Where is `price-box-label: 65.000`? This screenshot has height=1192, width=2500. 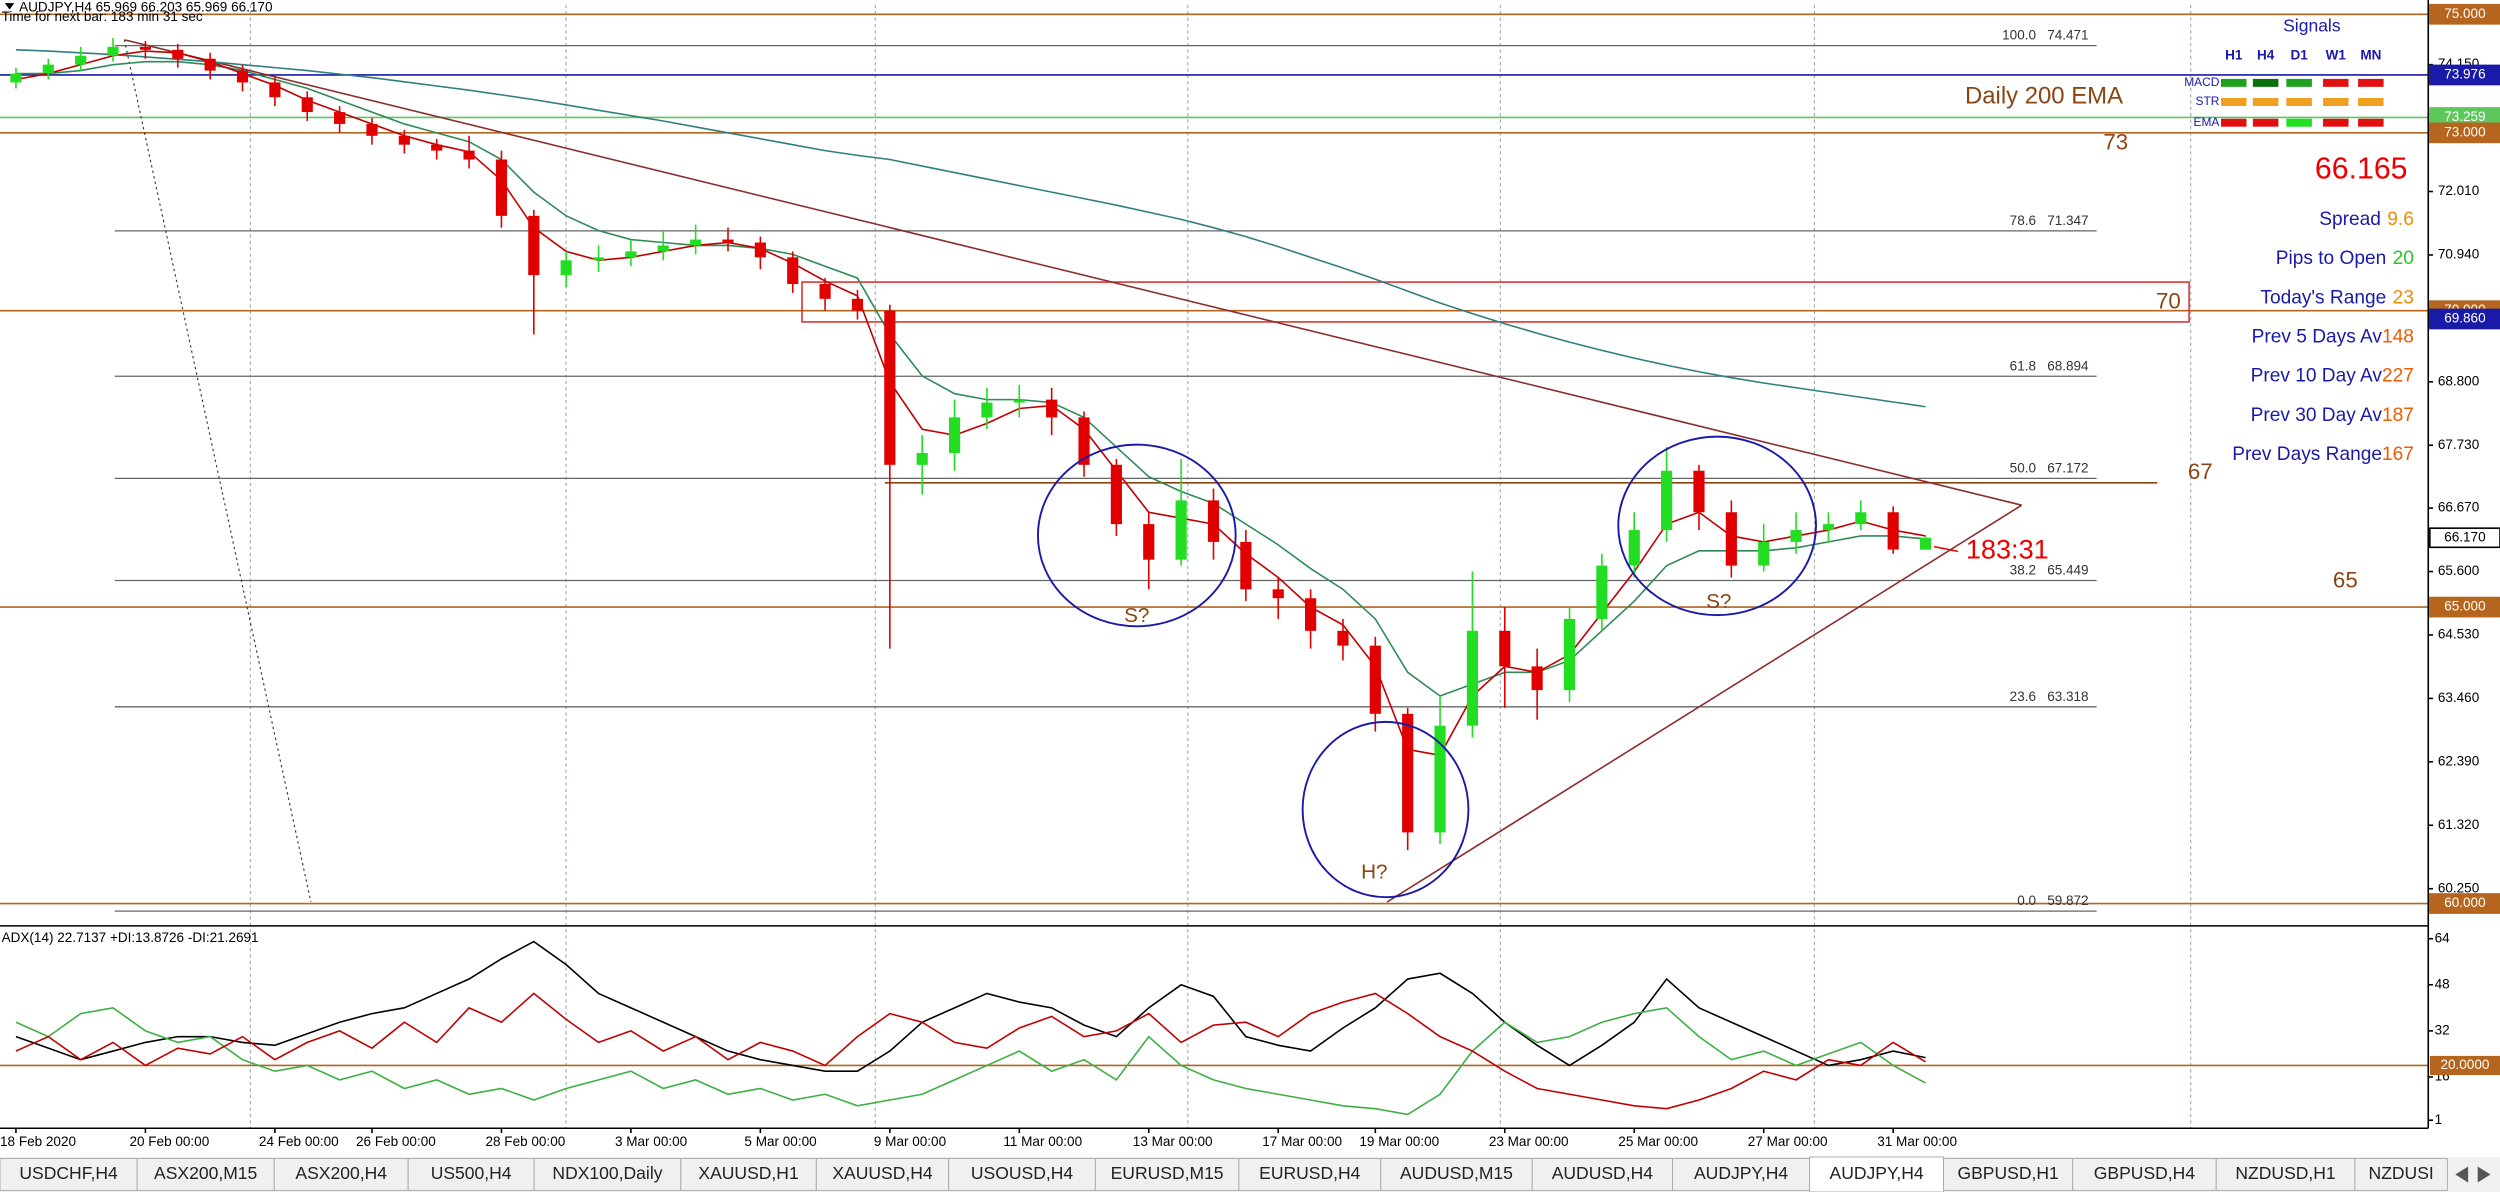
price-box-label: 65.000 is located at coordinates (2464, 606).